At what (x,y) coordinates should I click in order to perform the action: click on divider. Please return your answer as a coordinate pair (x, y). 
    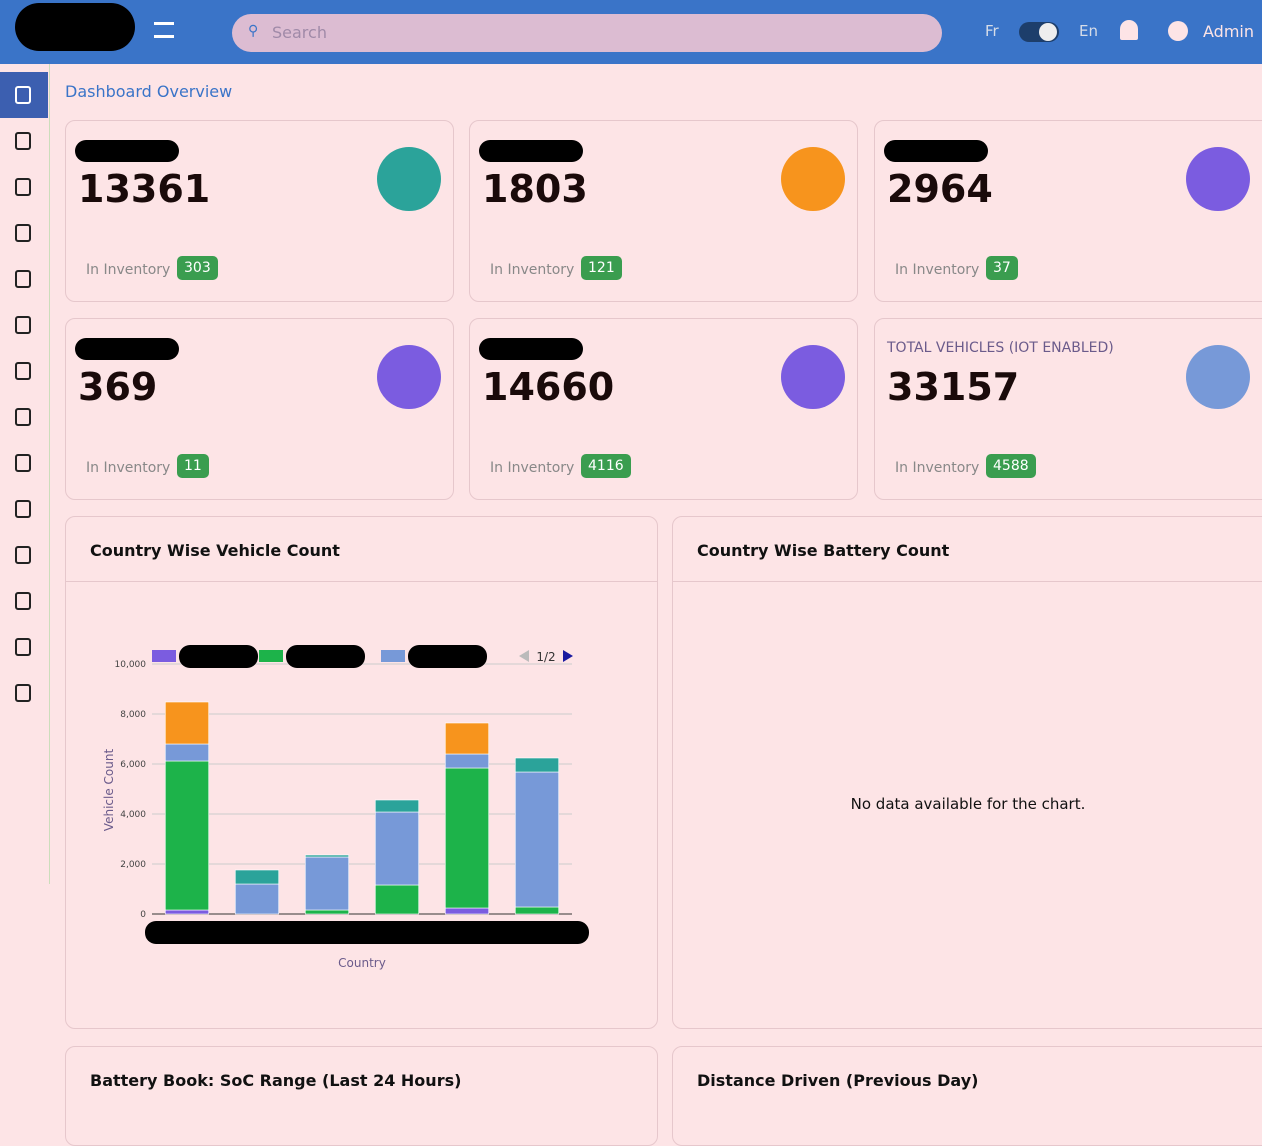
    Looking at the image, I should click on (967, 581).